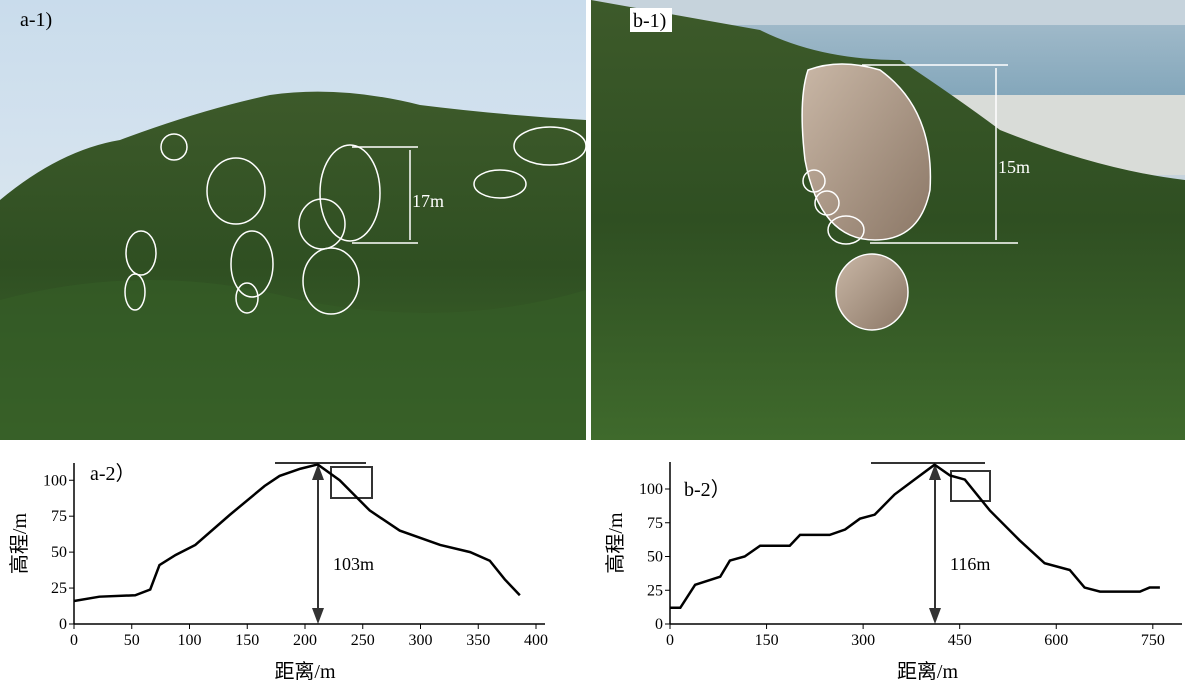 The width and height of the screenshot is (1185, 691). I want to click on photo-annotation: 15m, so click(1014, 167).